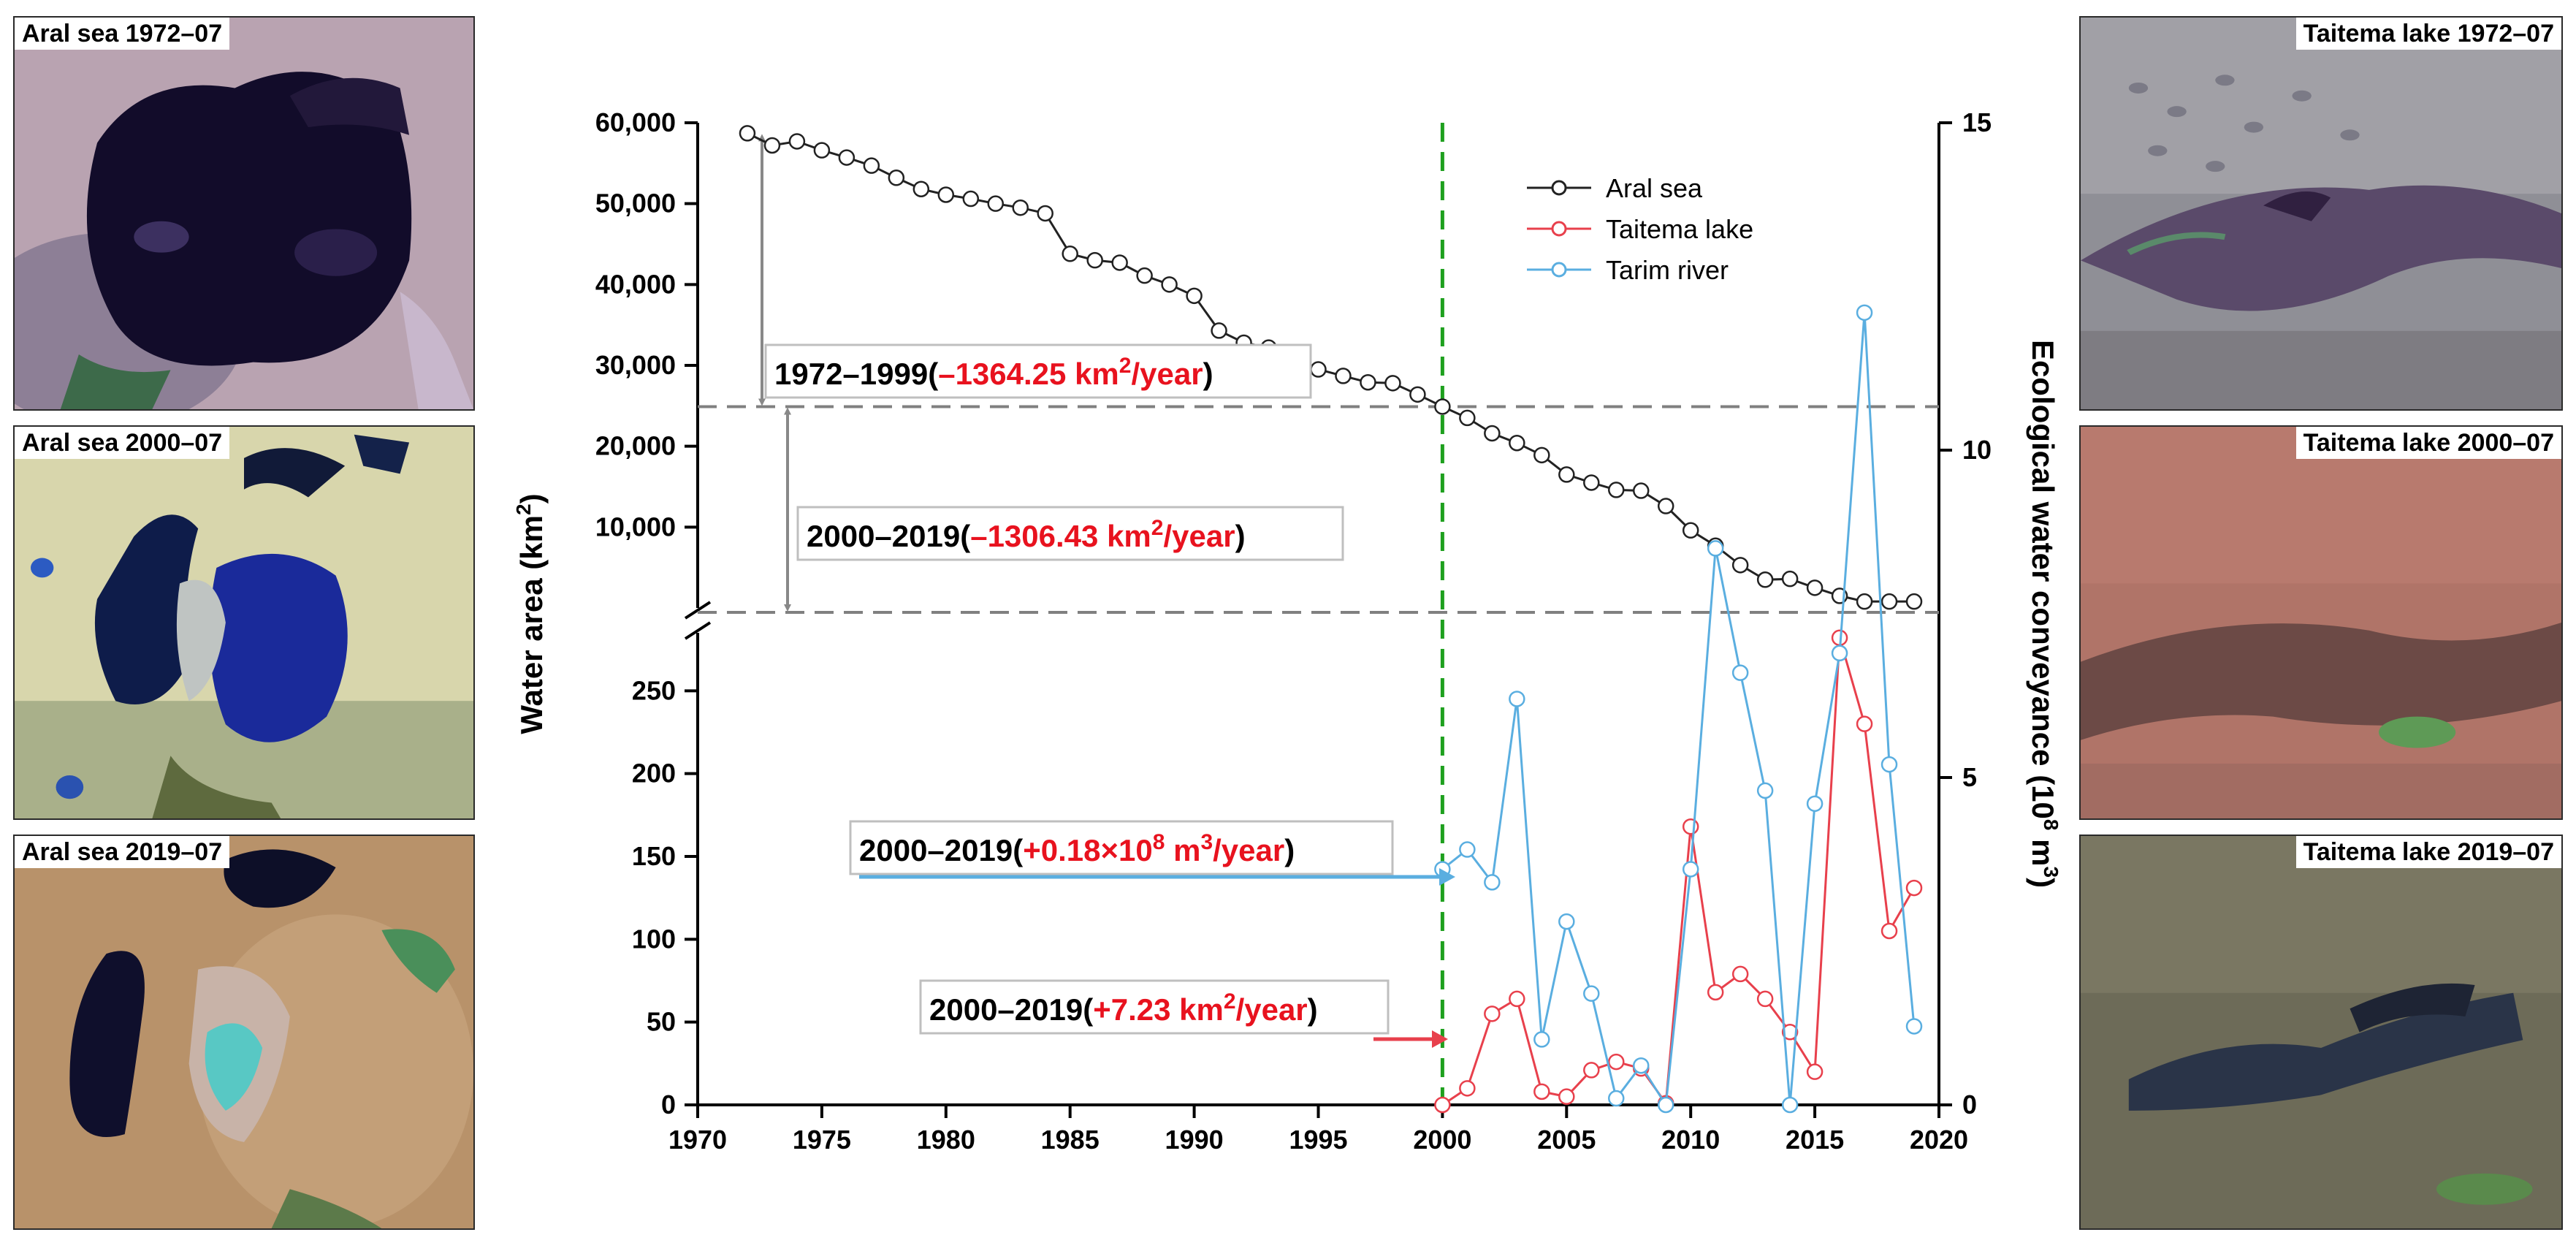 This screenshot has height=1243, width=2576. What do you see at coordinates (123, 852) in the screenshot?
I see `panel-label: Aral sea 2019–07` at bounding box center [123, 852].